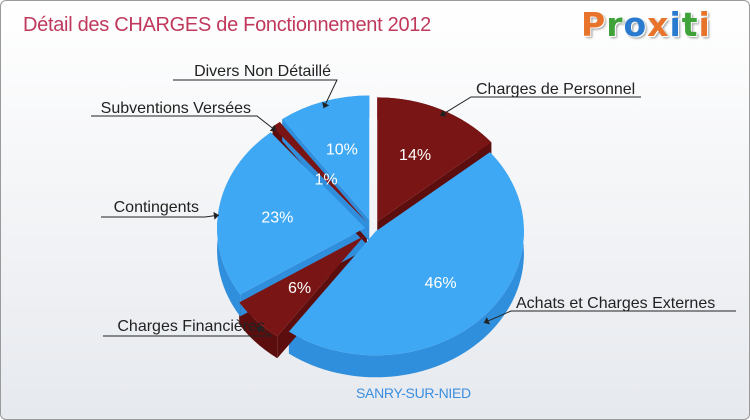  I want to click on category-label-achats-et-charges-externes: Achats et Charges Externes, so click(615, 303).